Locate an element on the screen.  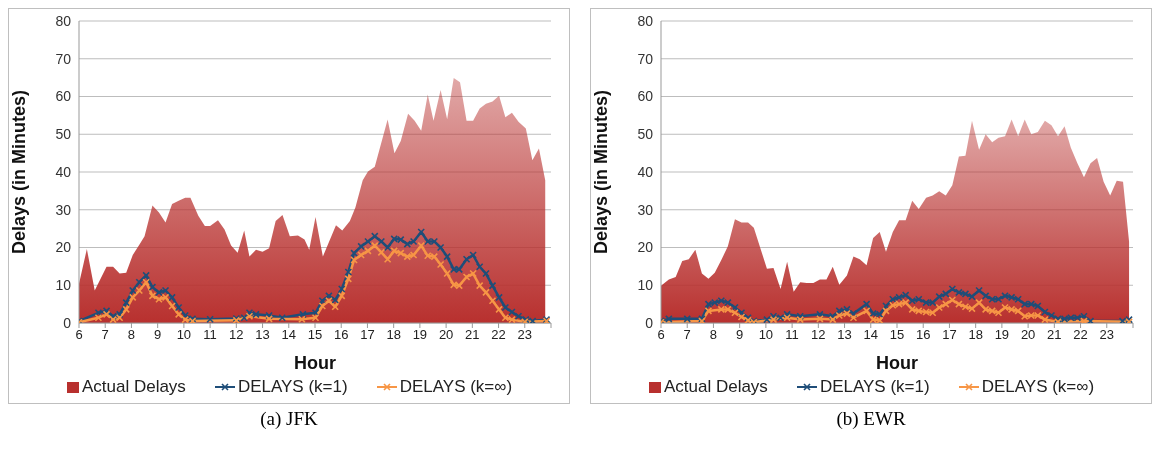
text: (b) EWR is located at coordinates (871, 419).